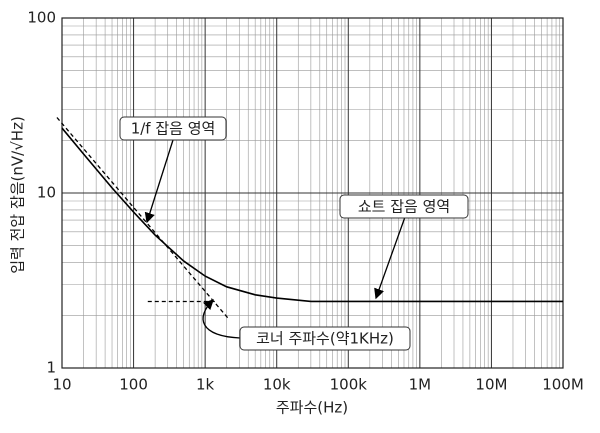  I want to click on x-tick-label: 1k, so click(205, 385).